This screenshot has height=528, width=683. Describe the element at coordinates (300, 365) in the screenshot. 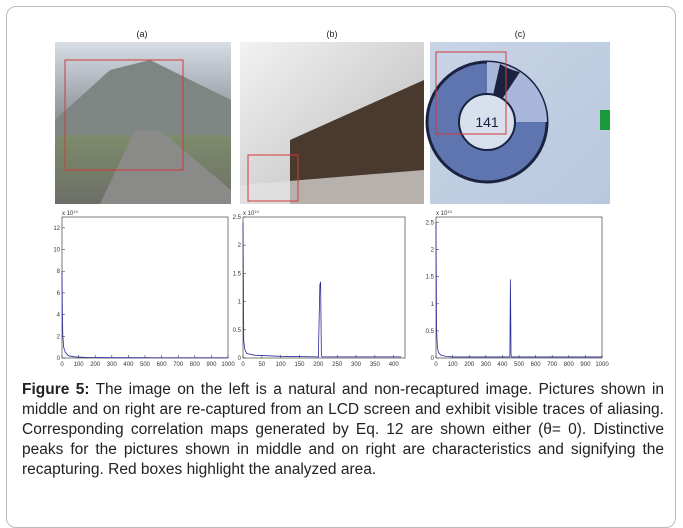

I see `x-tick-label: 150` at that location.